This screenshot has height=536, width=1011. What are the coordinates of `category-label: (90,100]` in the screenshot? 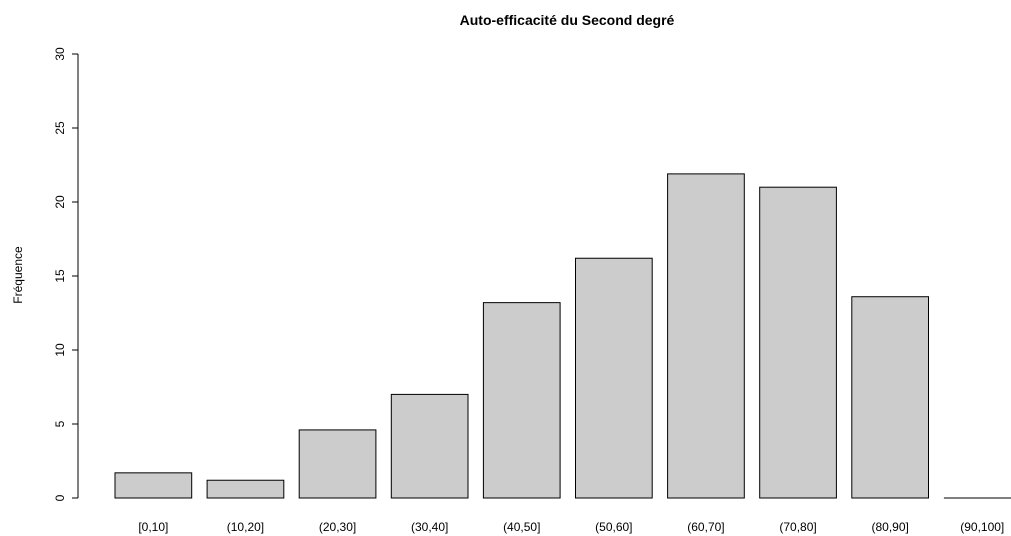 It's located at (982, 527).